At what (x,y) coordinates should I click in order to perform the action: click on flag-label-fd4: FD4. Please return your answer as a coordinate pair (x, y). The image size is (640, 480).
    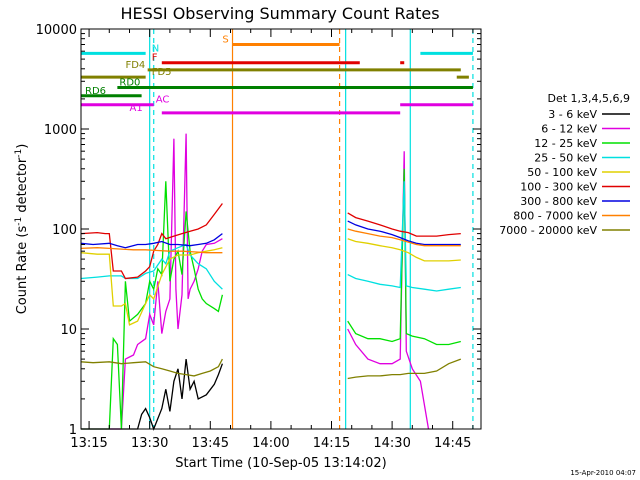
    Looking at the image, I should click on (135, 65).